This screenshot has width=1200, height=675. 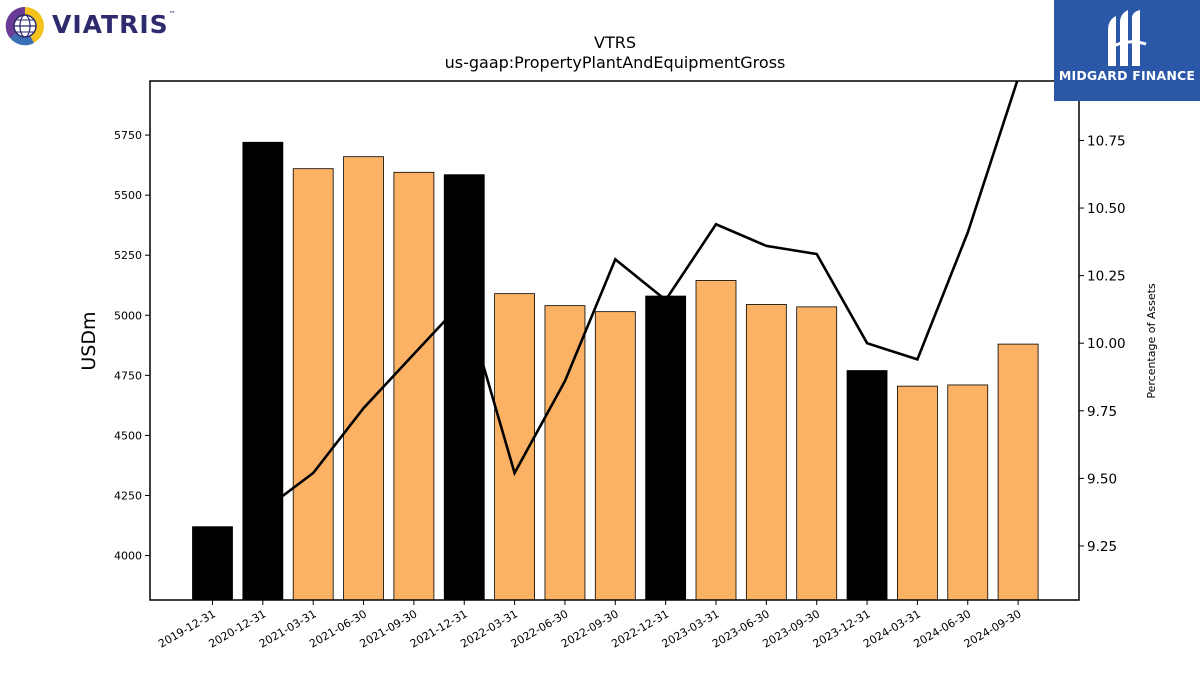 I want to click on midgard-finance-logo: MIDGARD FINANCE, so click(x=1127, y=50).